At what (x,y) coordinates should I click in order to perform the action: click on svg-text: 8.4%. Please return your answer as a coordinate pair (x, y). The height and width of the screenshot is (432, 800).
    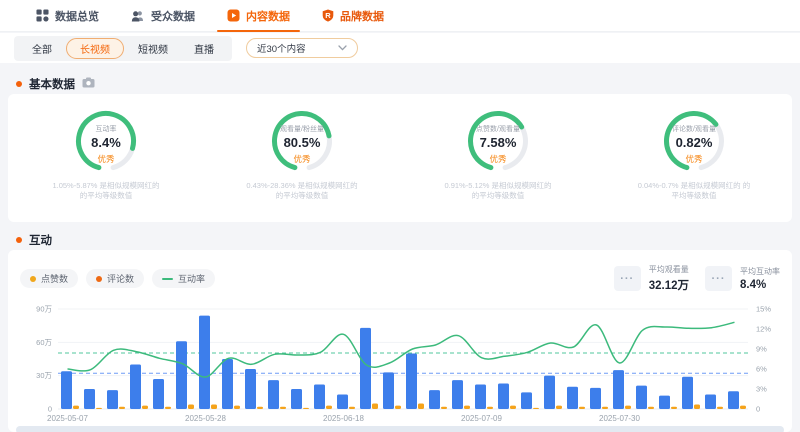
    Looking at the image, I should click on (106, 142).